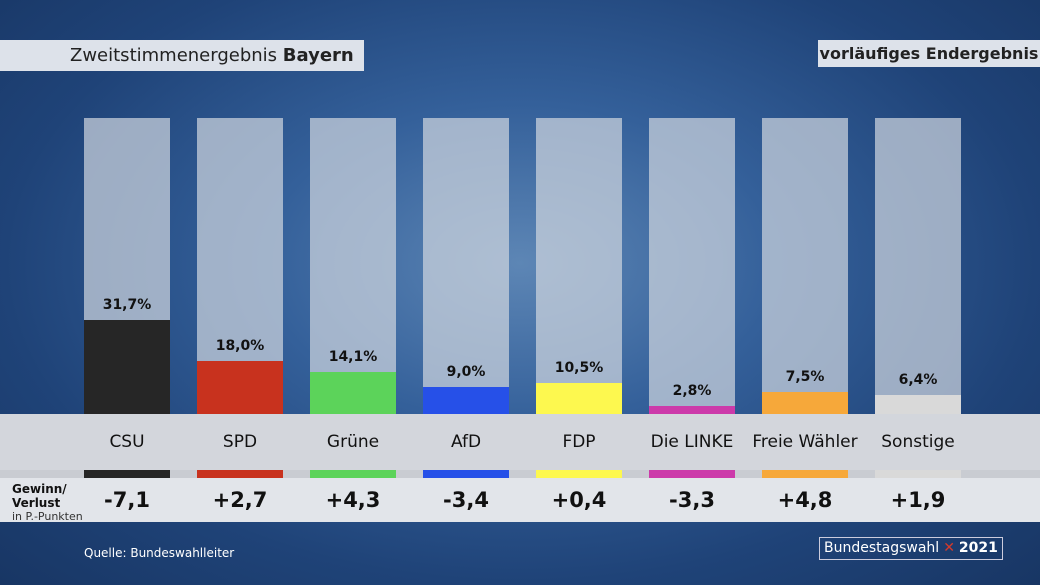 The width and height of the screenshot is (1040, 585). What do you see at coordinates (353, 441) in the screenshot?
I see `category-label: Grüne` at bounding box center [353, 441].